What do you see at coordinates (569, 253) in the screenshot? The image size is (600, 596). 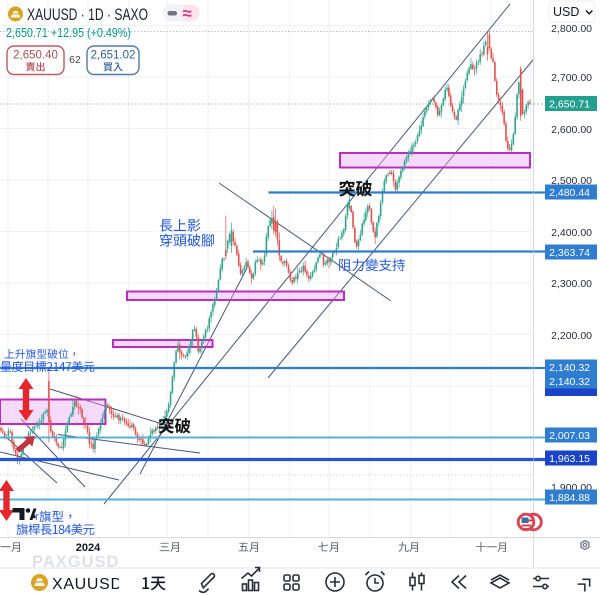 I see `svg-text: 2,363.74` at bounding box center [569, 253].